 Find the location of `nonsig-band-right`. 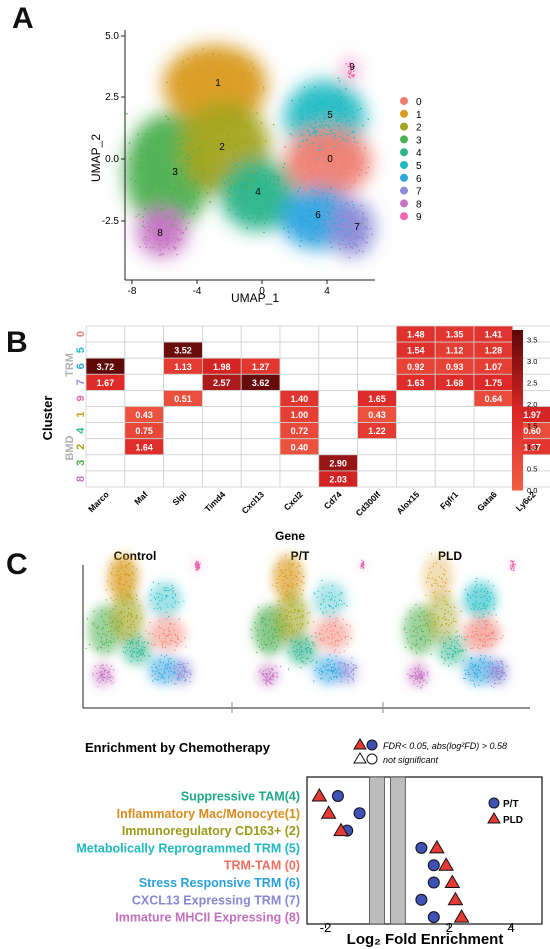

nonsig-band-right is located at coordinates (397, 850).